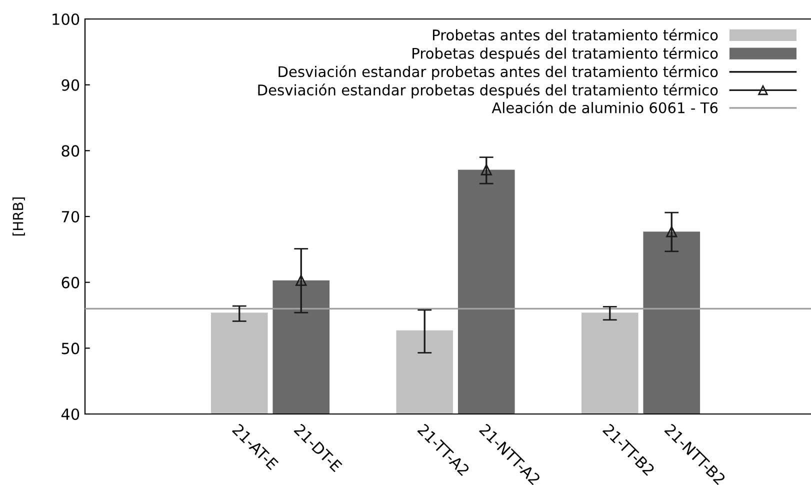 The height and width of the screenshot is (485, 811). What do you see at coordinates (18, 216) in the screenshot?
I see `y-axis-title: [HRB]` at bounding box center [18, 216].